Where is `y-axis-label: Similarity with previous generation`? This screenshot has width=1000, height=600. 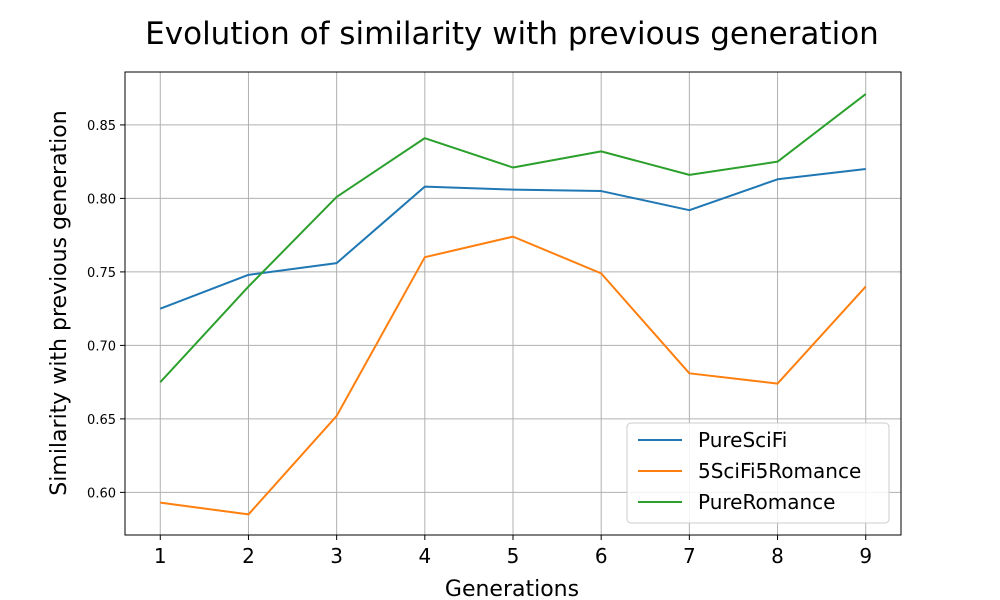 y-axis-label: Similarity with previous generation is located at coordinates (59, 302).